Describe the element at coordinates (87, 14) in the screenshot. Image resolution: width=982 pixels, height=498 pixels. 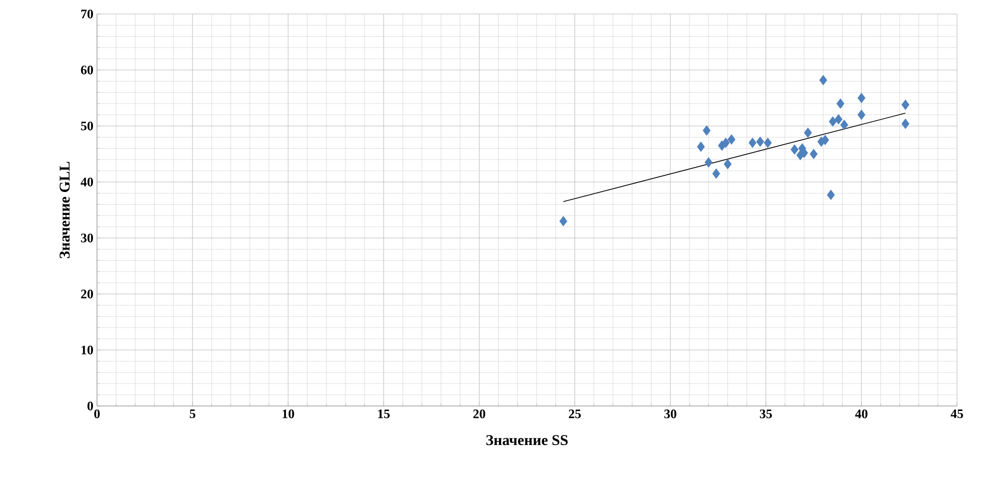
I see `y-tick-label: 70` at that location.